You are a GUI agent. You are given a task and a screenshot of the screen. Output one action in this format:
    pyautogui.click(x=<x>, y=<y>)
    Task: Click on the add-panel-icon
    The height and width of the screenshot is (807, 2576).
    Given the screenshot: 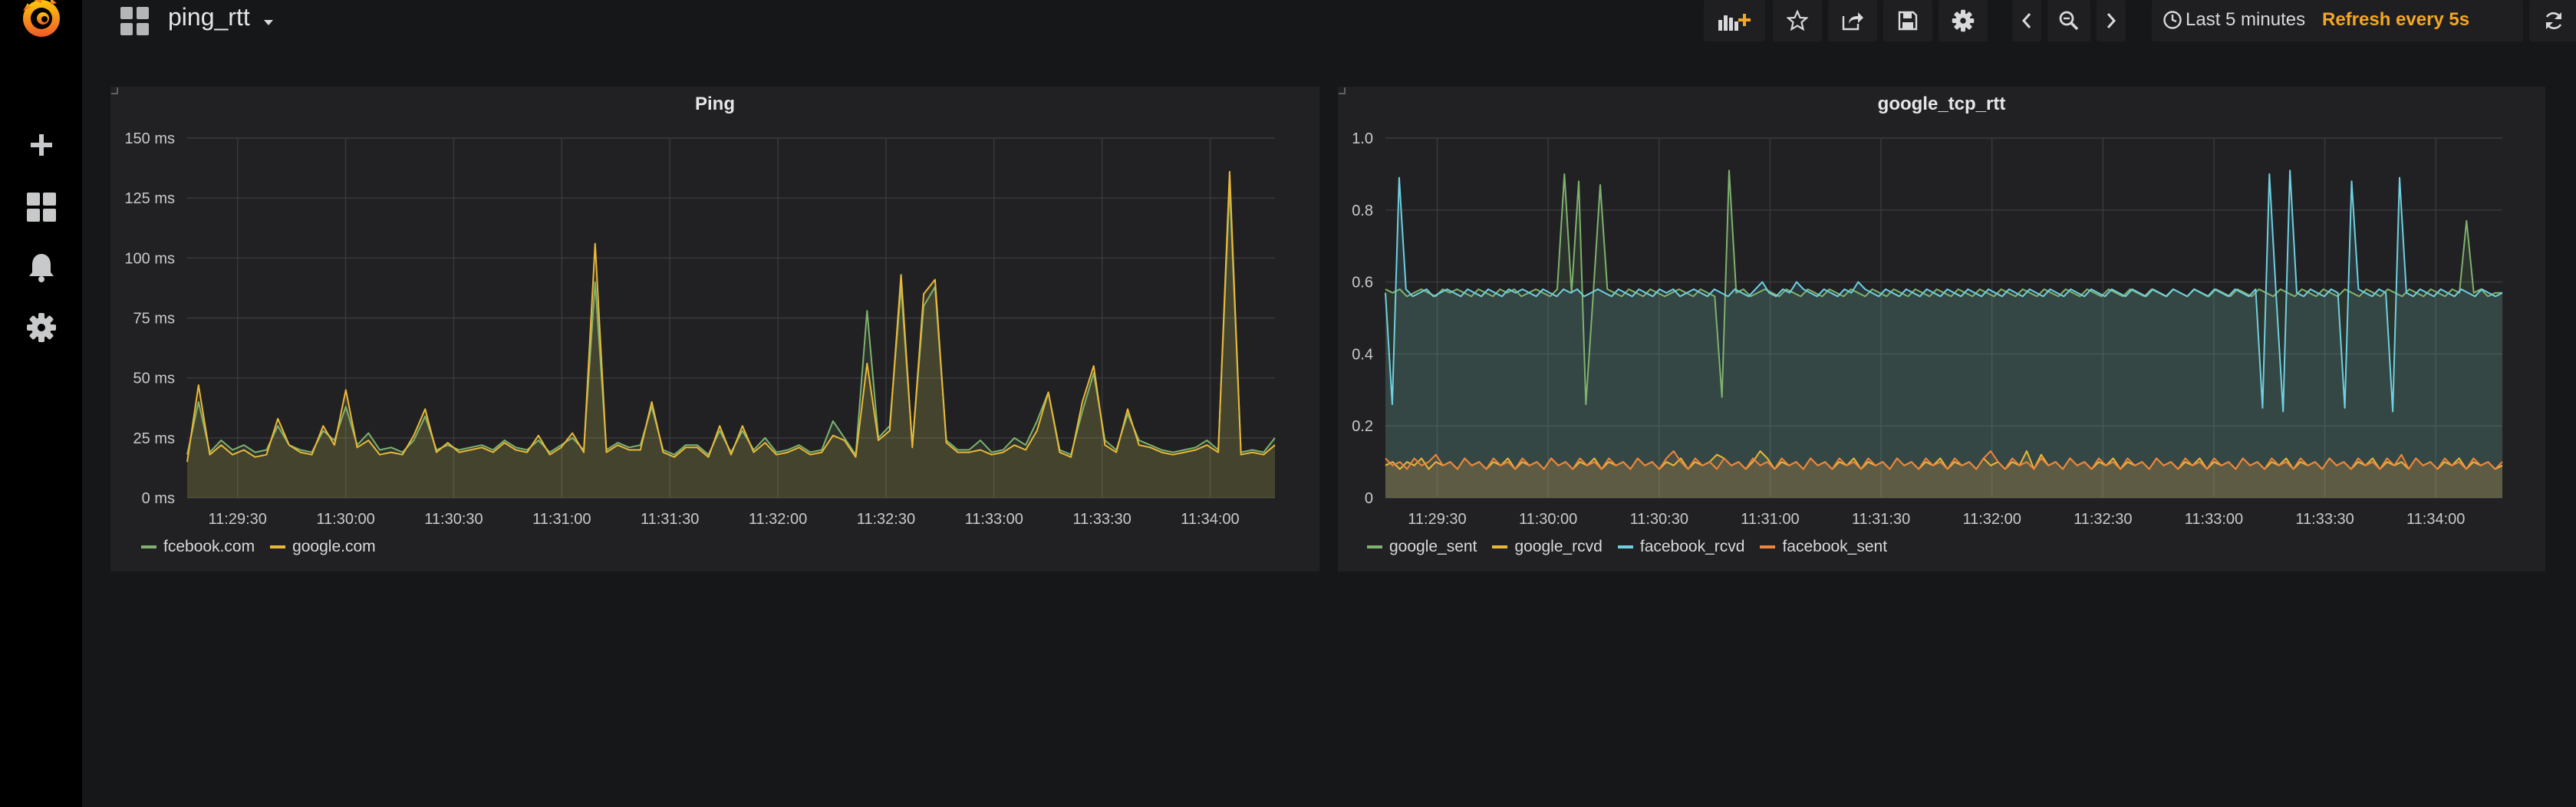 What is the action you would take?
    pyautogui.click(x=1734, y=22)
    